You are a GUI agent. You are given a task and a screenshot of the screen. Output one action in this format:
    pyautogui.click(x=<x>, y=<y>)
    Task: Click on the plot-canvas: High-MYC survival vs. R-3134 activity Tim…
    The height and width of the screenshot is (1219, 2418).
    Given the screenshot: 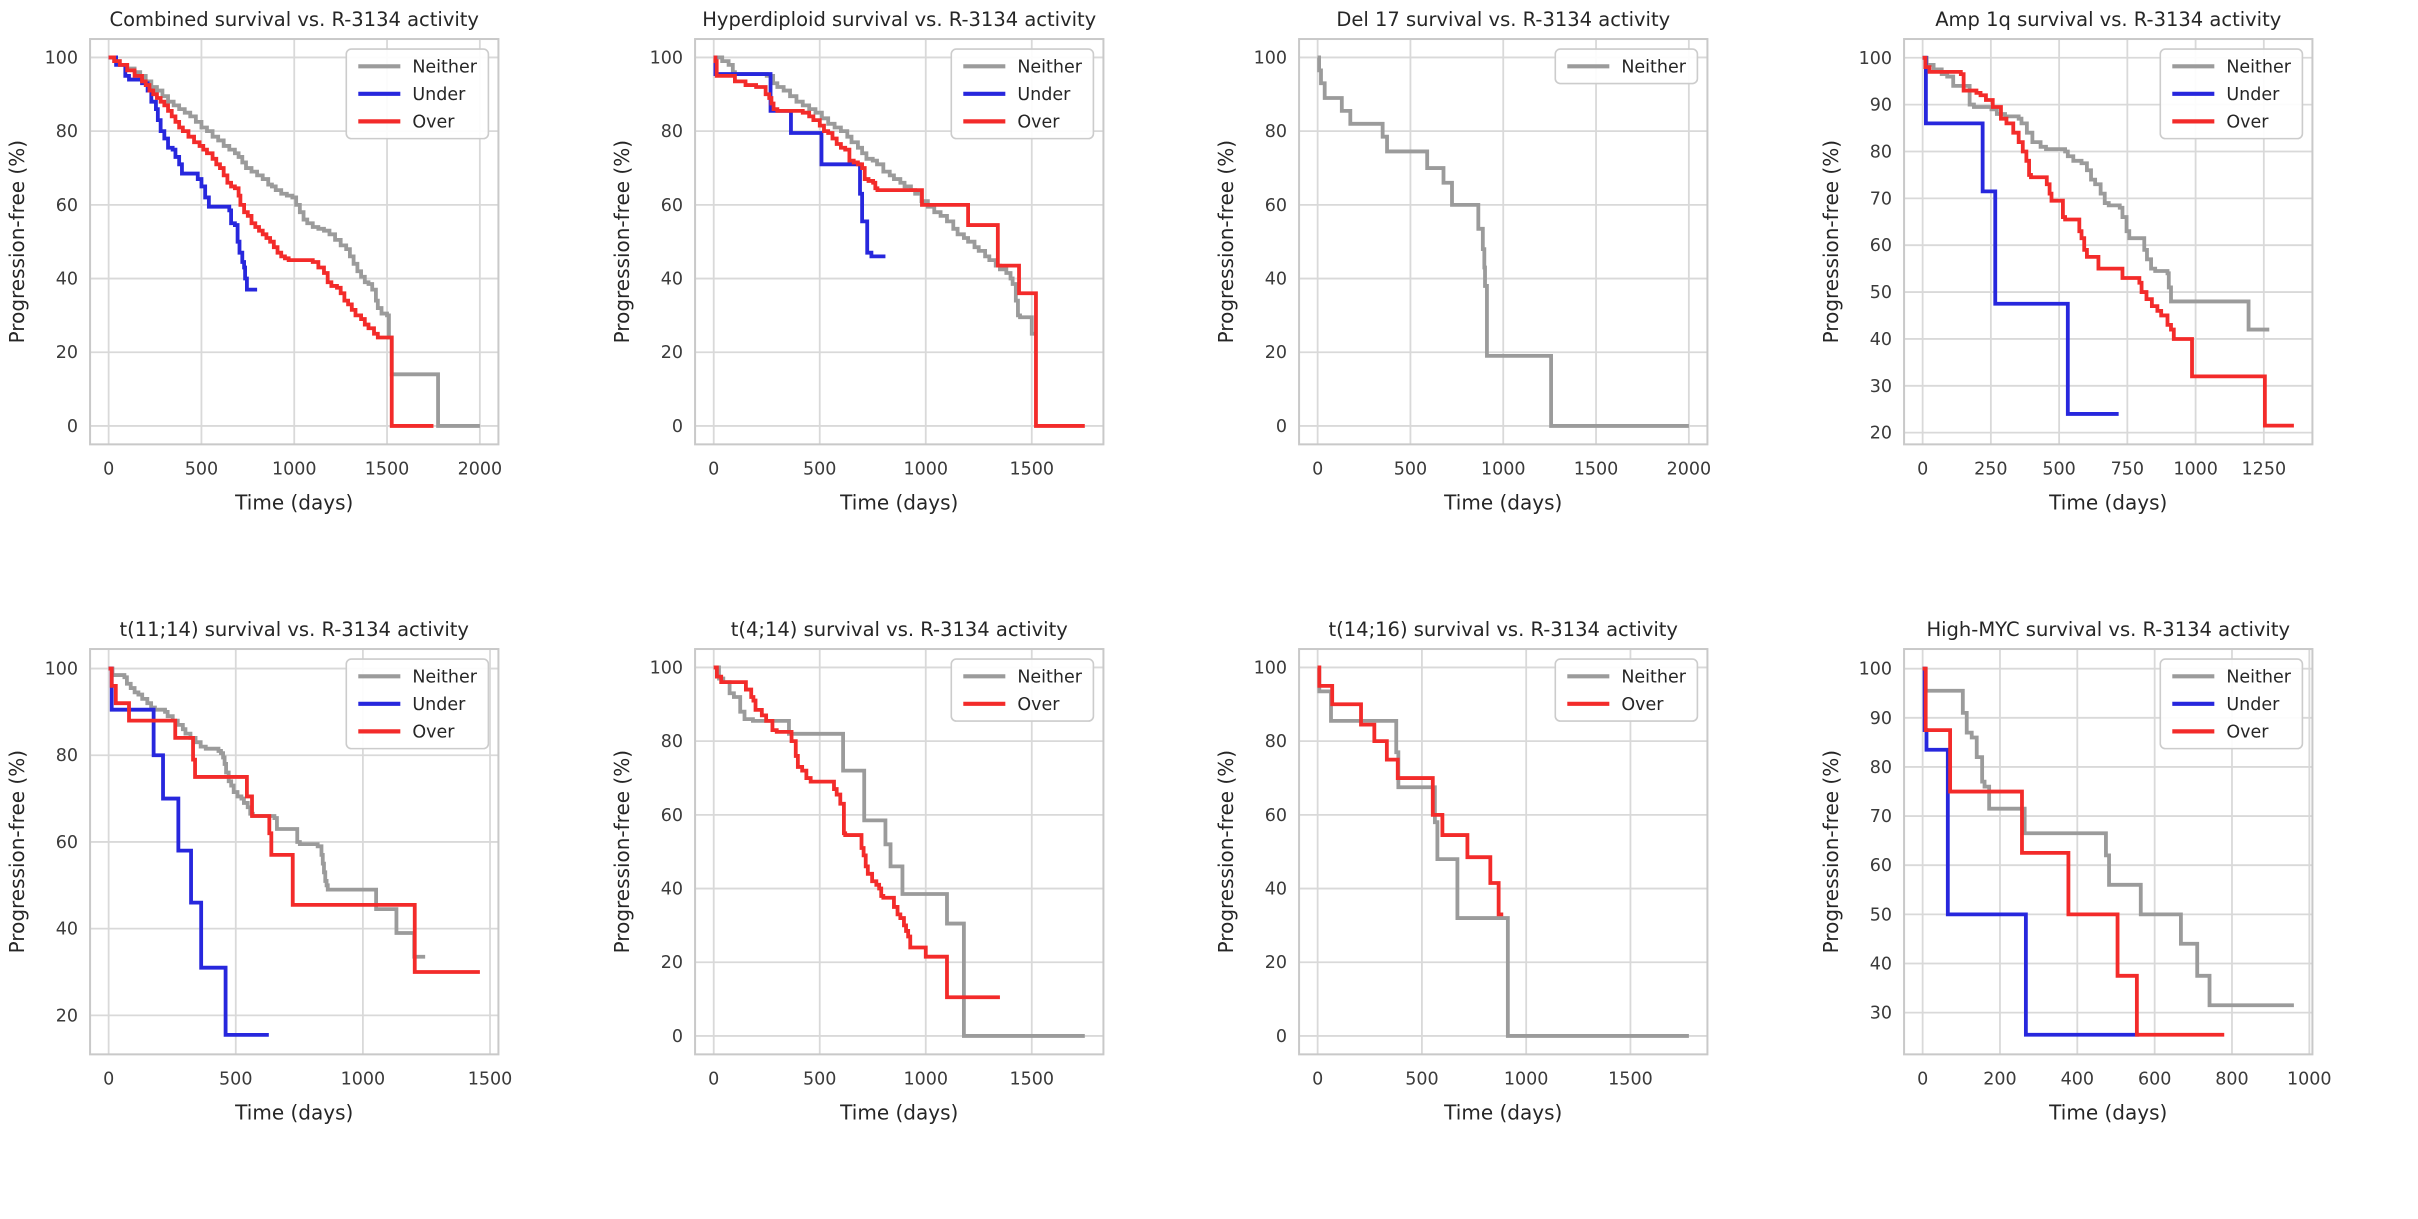 What is the action you would take?
    pyautogui.click(x=2116, y=914)
    